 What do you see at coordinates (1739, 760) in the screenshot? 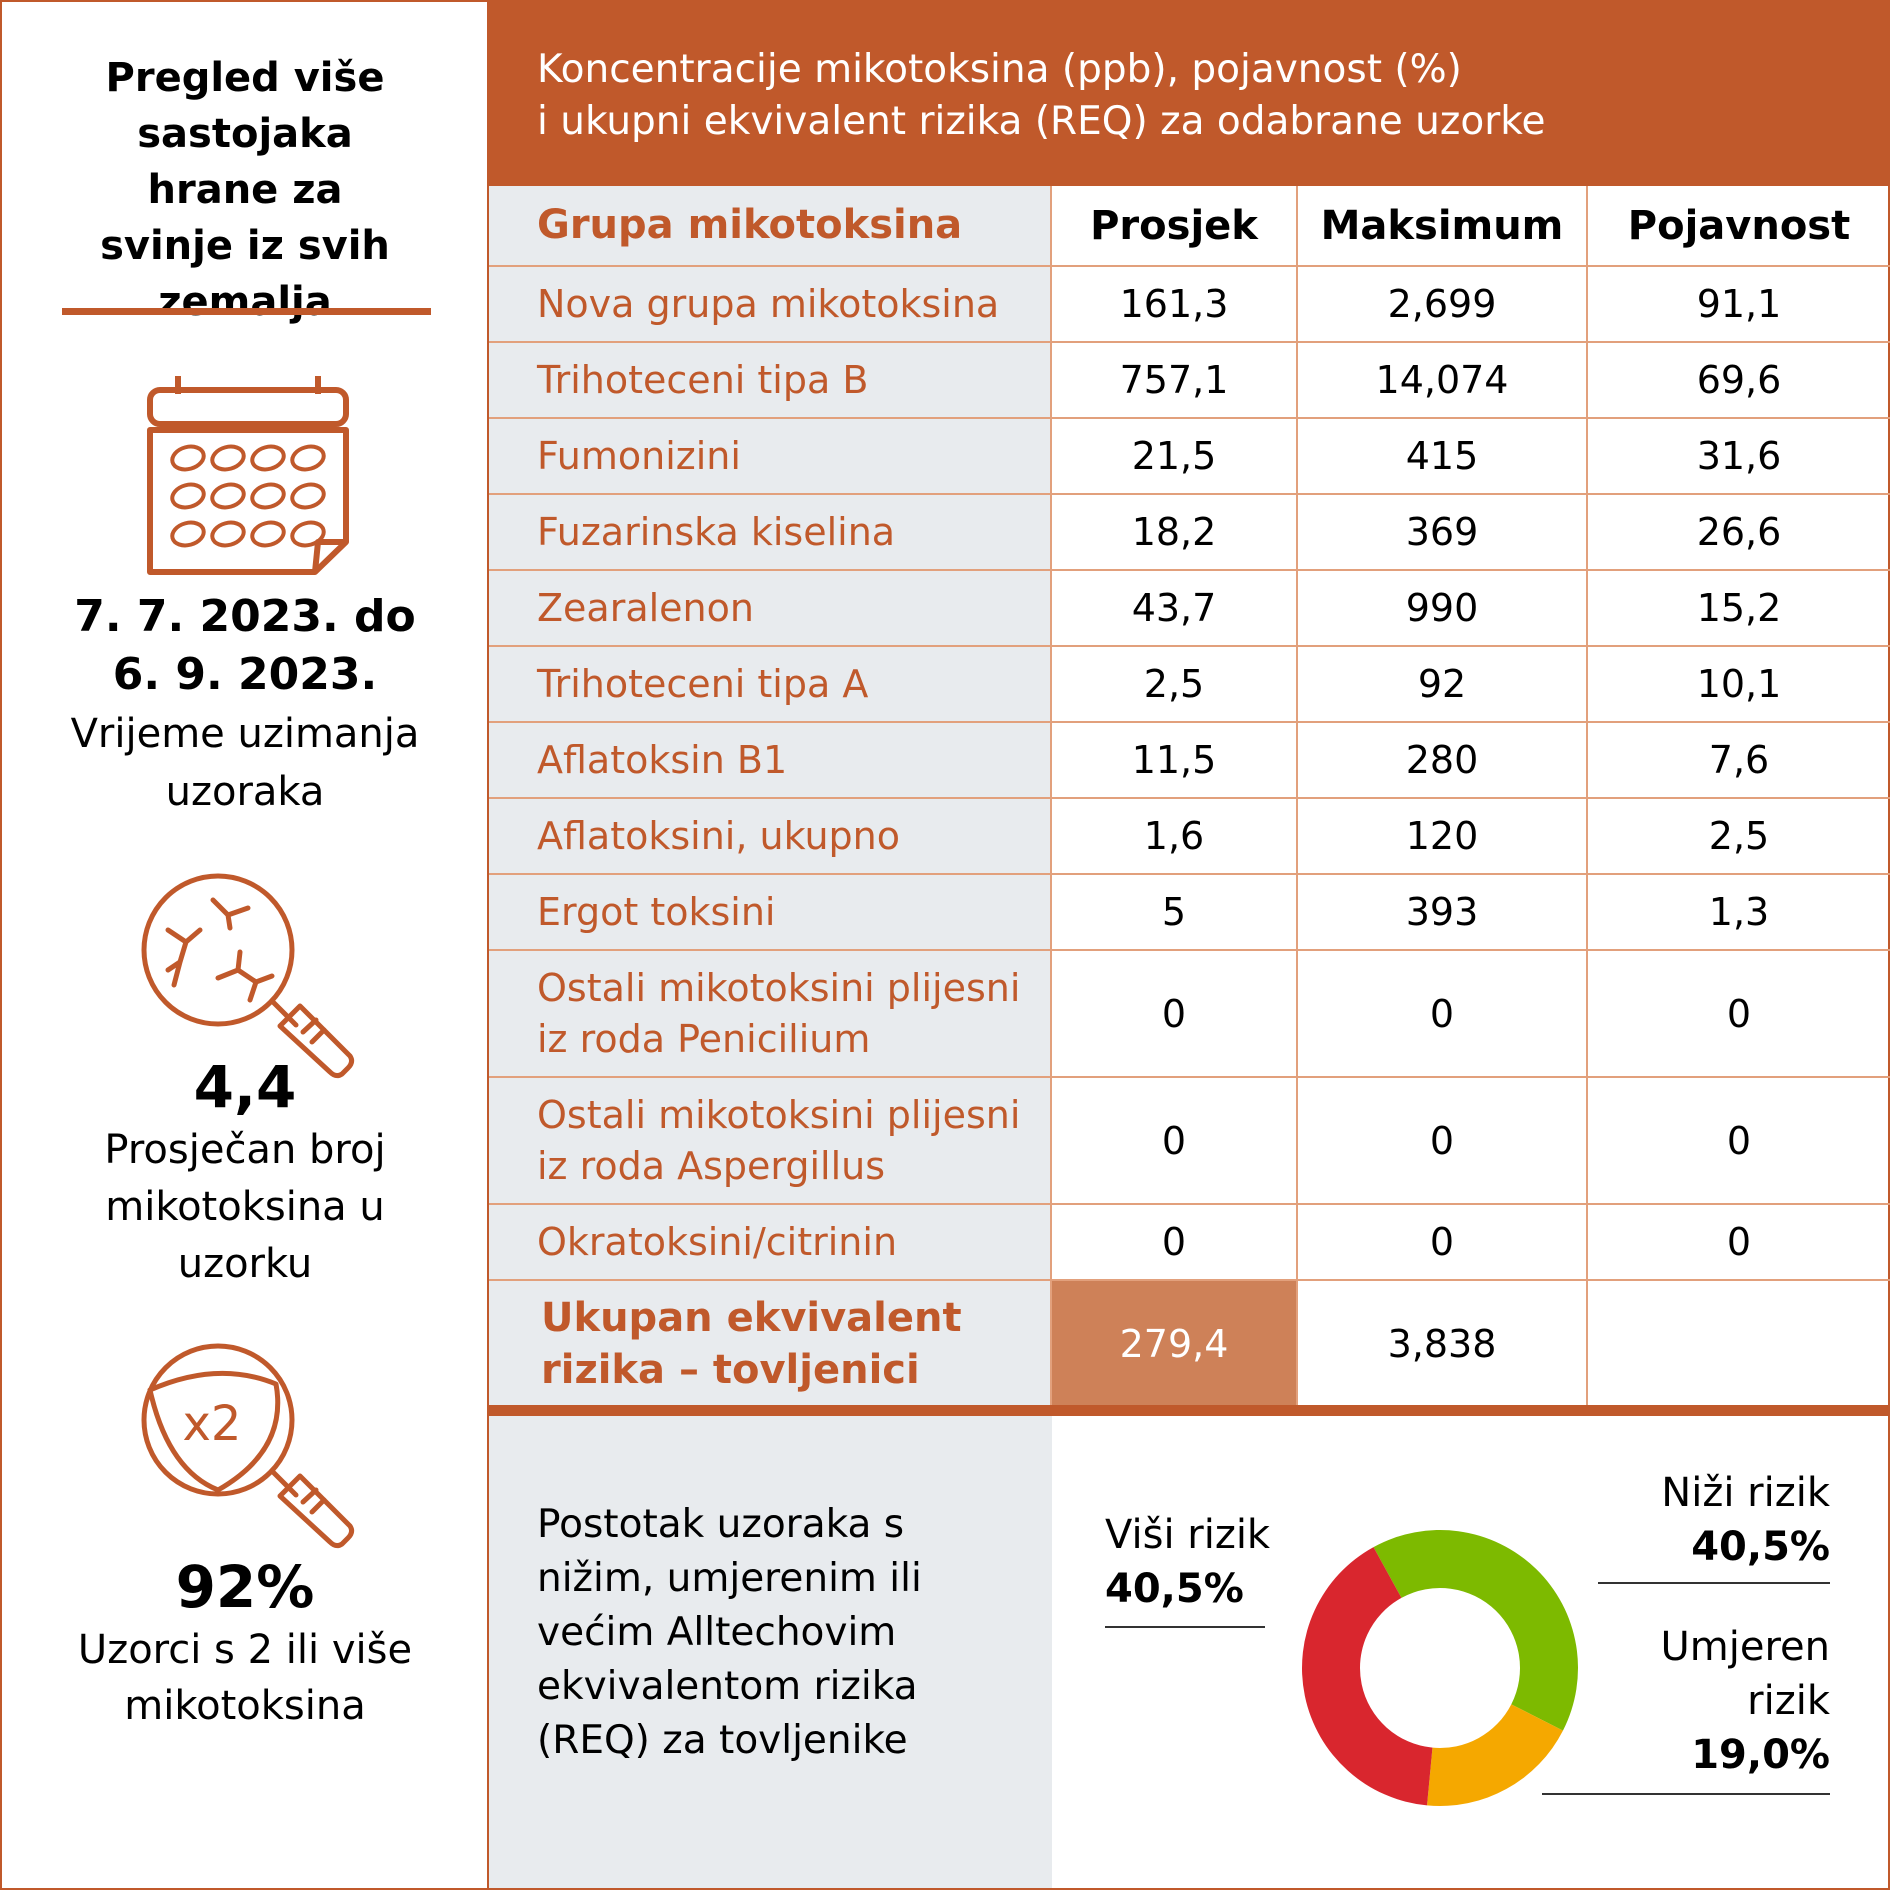
I see `cell-occurrence: 7,6` at bounding box center [1739, 760].